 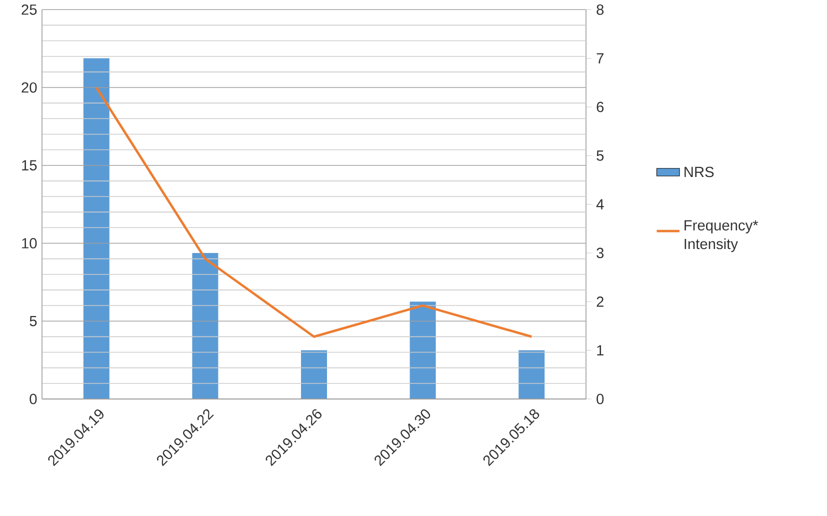 I want to click on y2-tick-label: 4, so click(x=600, y=204).